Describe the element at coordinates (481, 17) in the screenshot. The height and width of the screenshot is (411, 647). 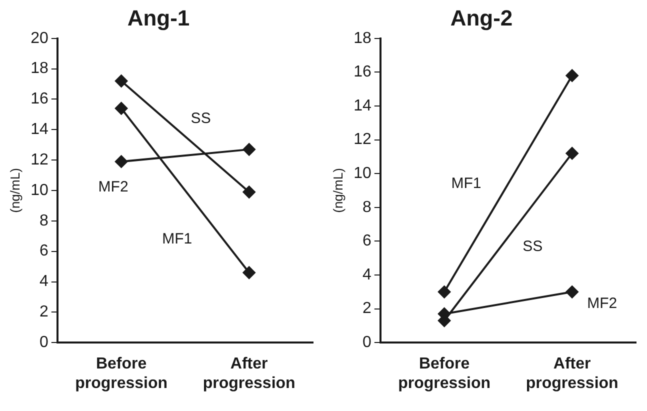
I see `chart-title: Ang-2` at that location.